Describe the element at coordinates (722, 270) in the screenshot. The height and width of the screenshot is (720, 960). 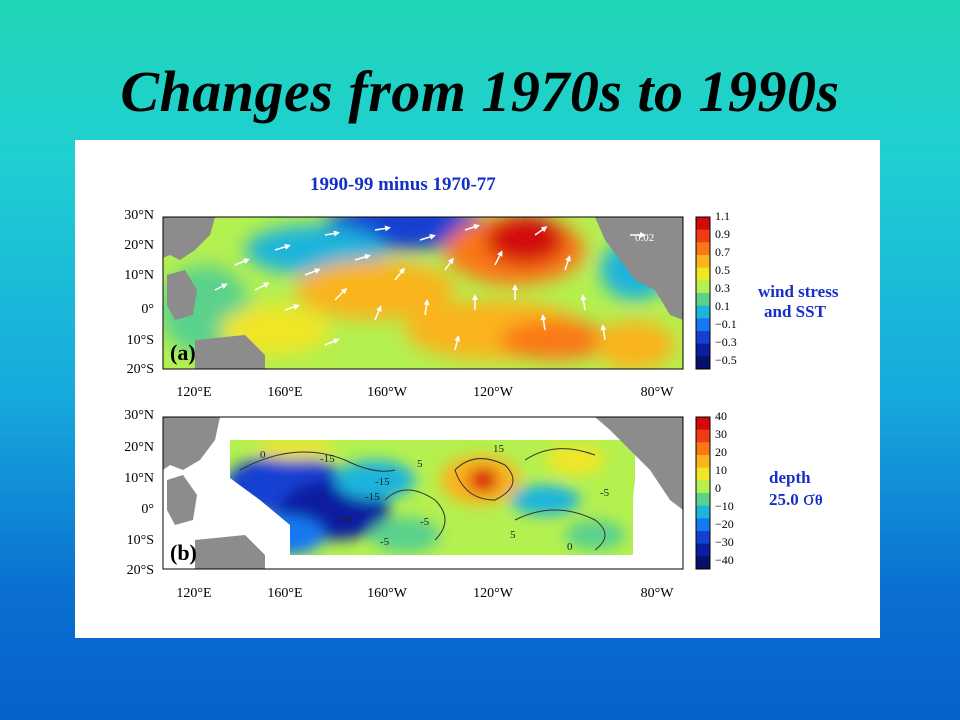
I see `colorbar-a-tick-label: 0.5` at that location.